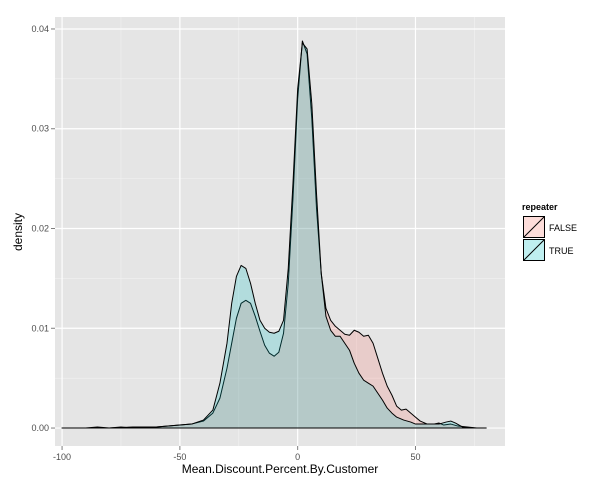  I want to click on legend-label-false: FALSE, so click(563, 228).